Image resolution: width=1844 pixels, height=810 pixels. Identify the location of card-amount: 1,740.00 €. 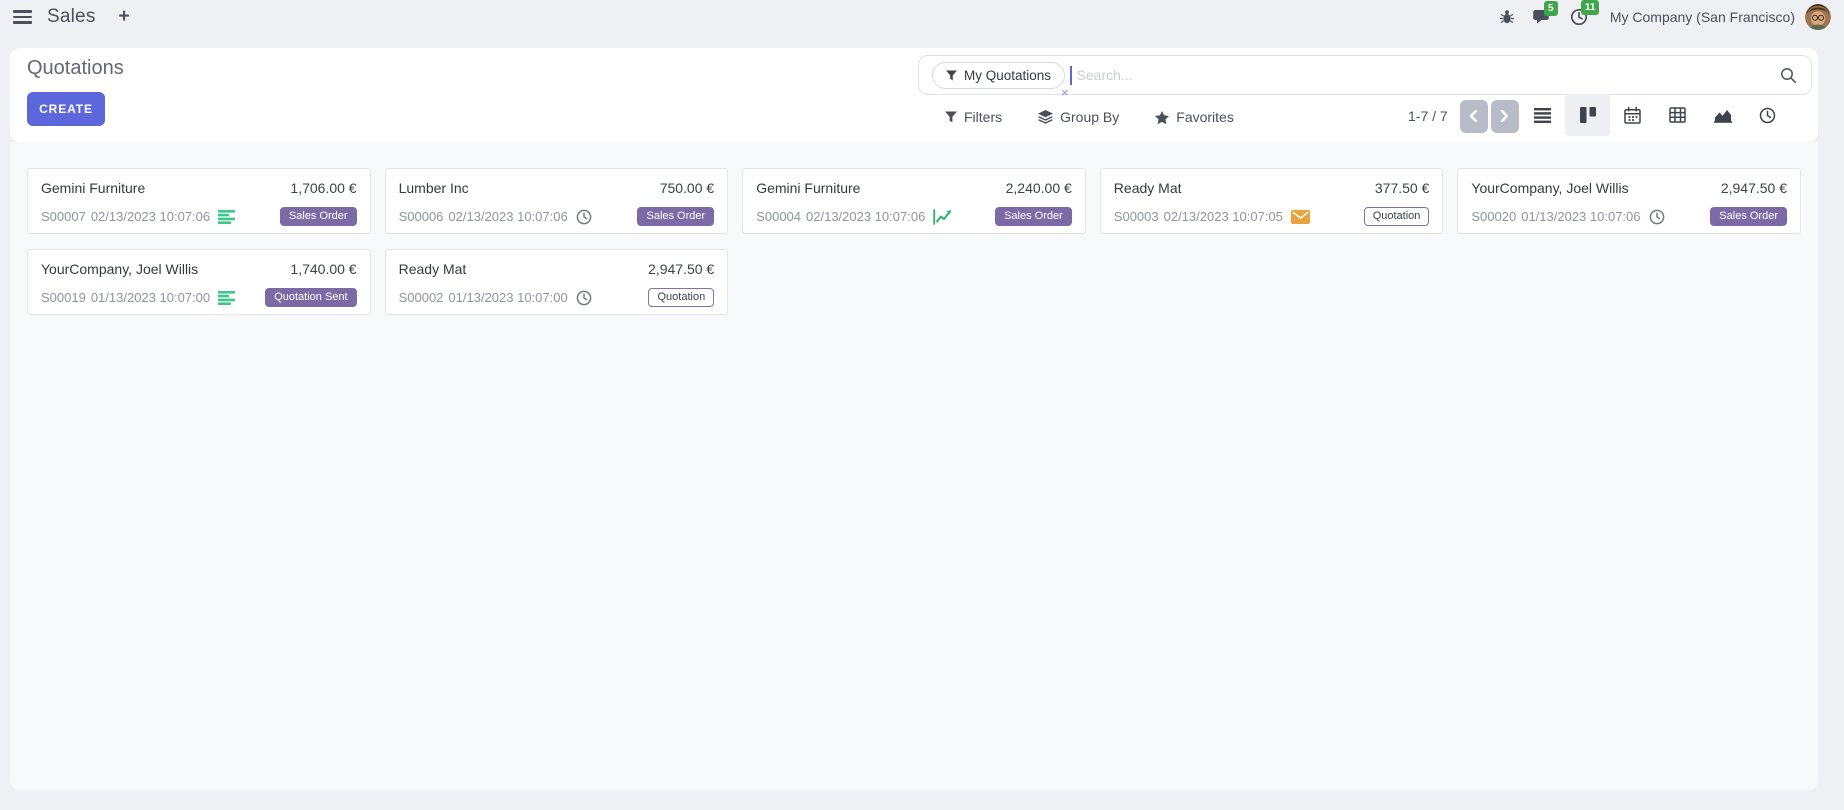
(323, 269).